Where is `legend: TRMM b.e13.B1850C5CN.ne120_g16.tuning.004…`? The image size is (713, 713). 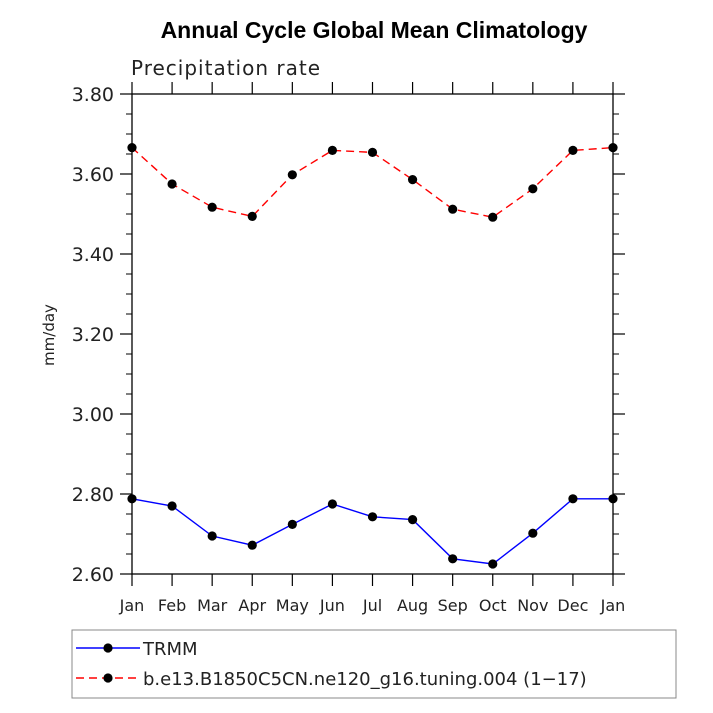 legend: TRMM b.e13.B1850C5CN.ne120_g16.tuning.004… is located at coordinates (374, 664).